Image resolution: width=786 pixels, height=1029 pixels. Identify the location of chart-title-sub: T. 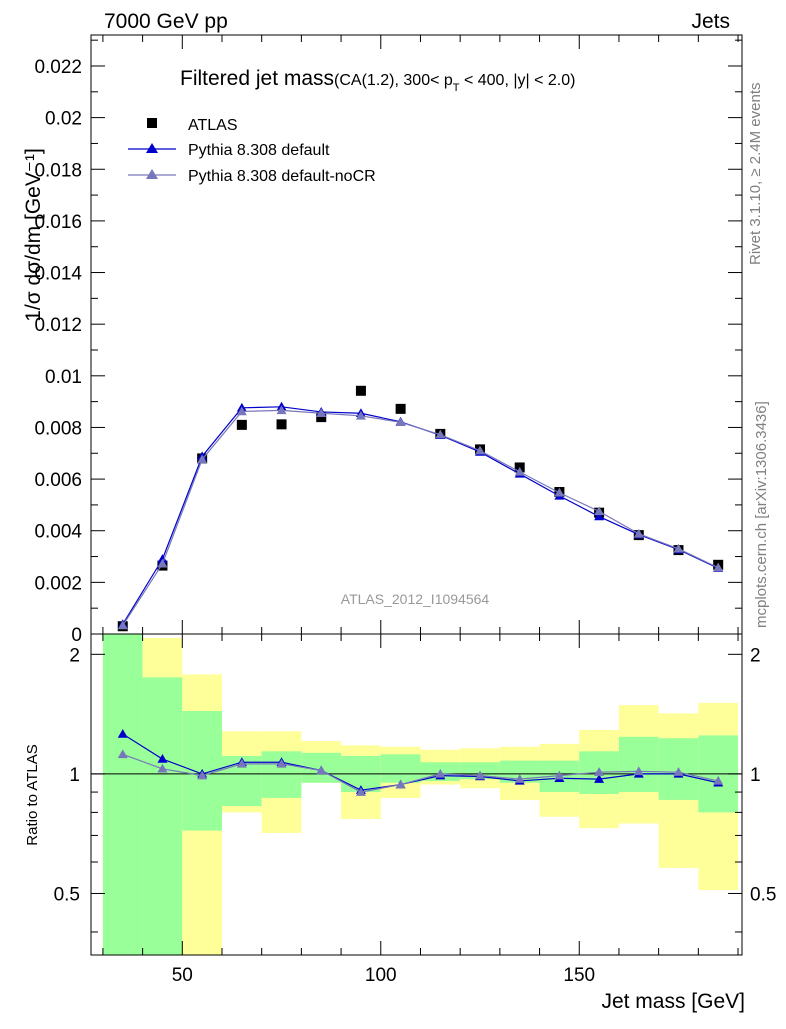
(456, 88).